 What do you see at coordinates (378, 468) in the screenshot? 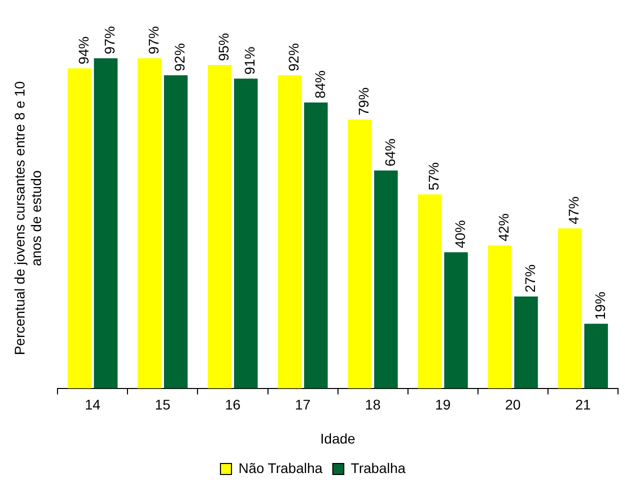
I see `legend-label: Trabalha` at bounding box center [378, 468].